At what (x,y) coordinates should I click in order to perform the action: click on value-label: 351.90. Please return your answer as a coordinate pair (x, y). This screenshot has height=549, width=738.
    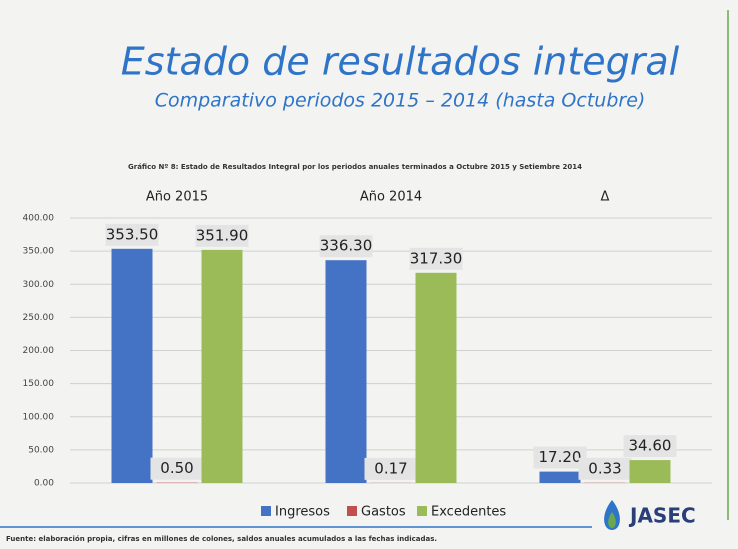
    Looking at the image, I should click on (222, 235).